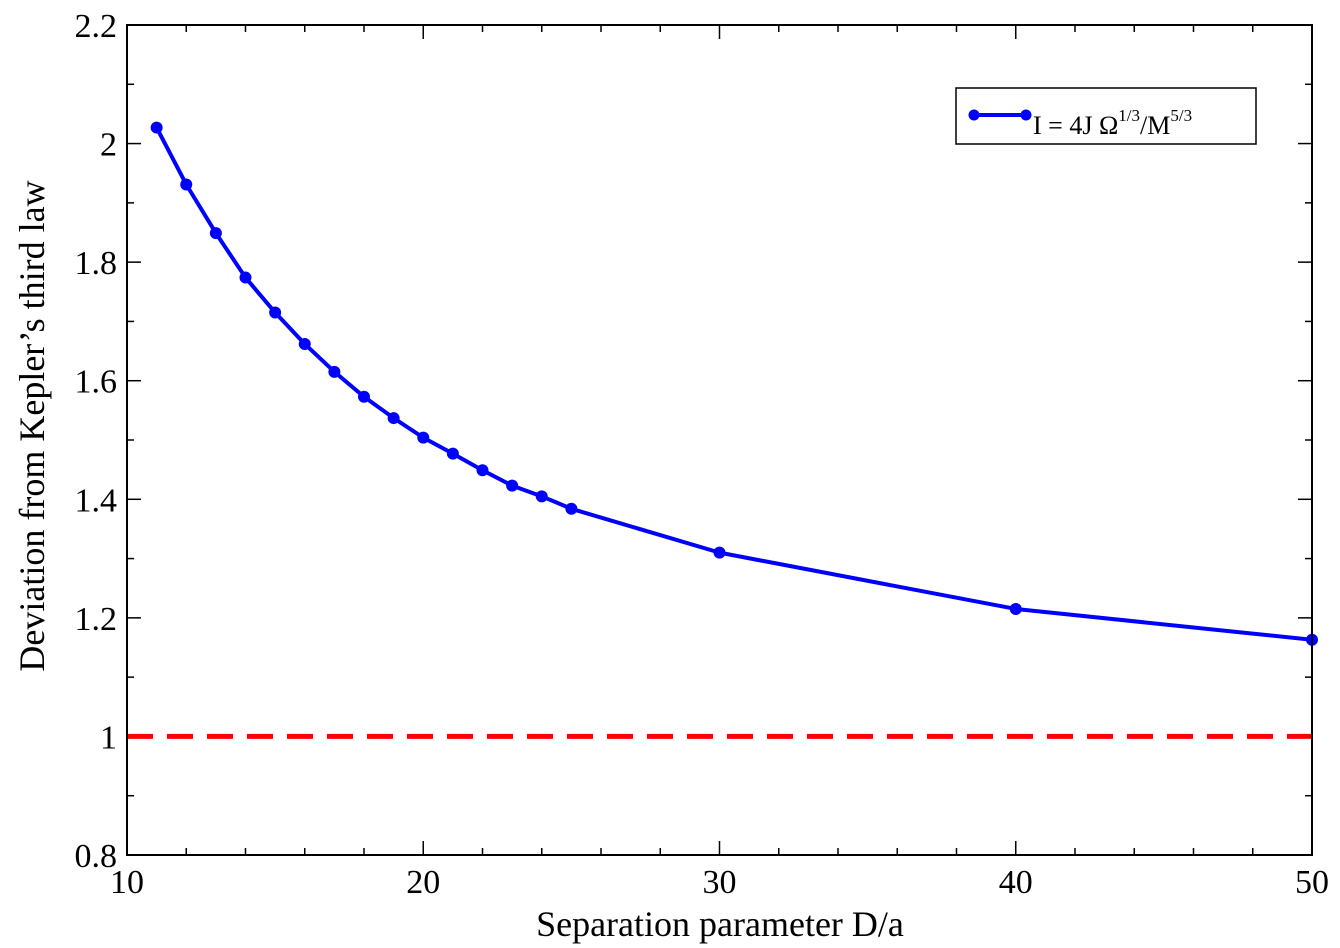 The image size is (1340, 948). What do you see at coordinates (1155, 125) in the screenshot?
I see `legend-label-mid: /M` at bounding box center [1155, 125].